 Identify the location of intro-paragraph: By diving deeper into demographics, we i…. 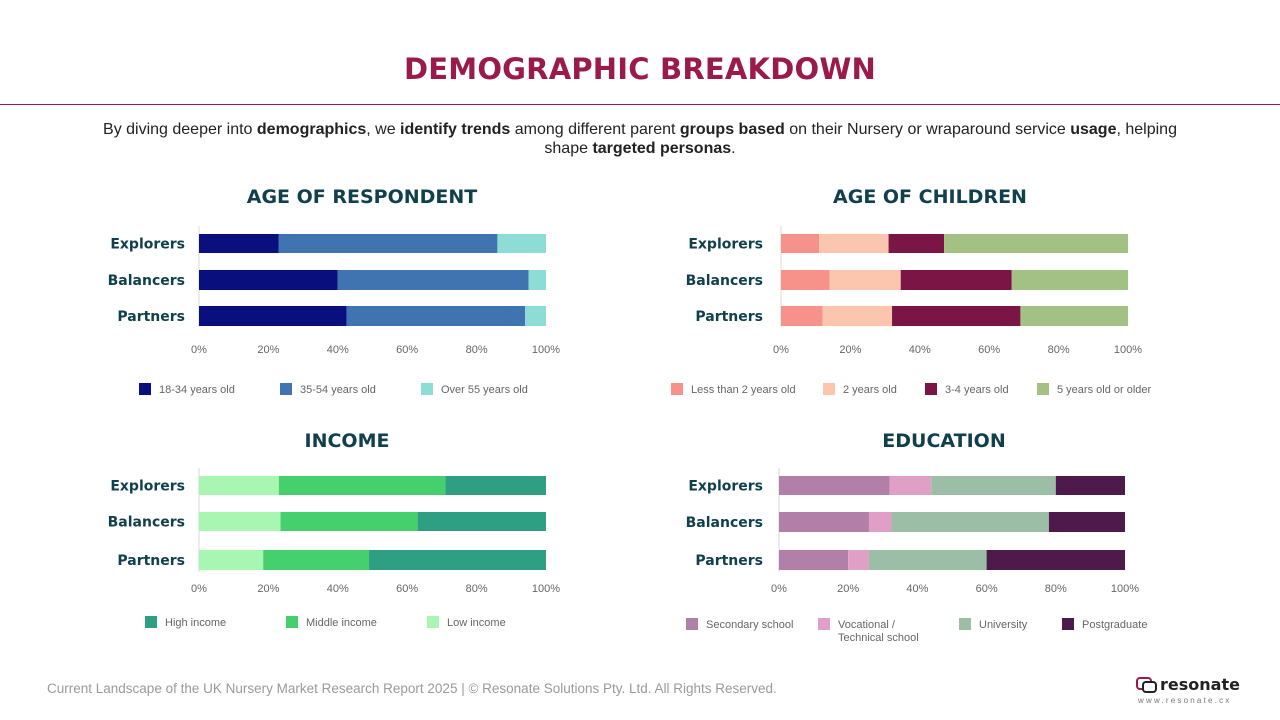
(640, 139).